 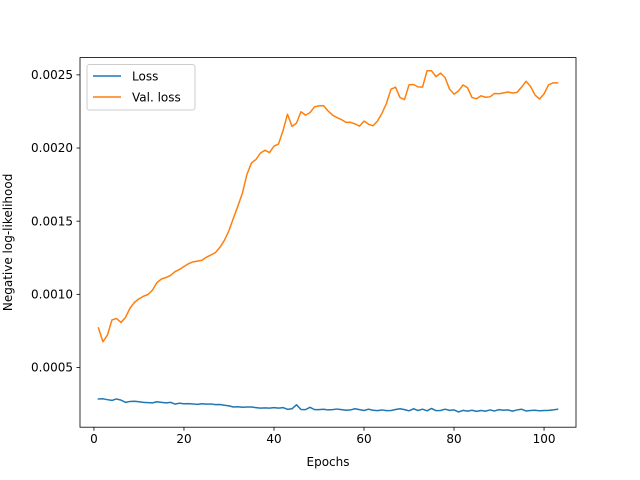 What do you see at coordinates (363, 439) in the screenshot?
I see `x-tick-label: 60` at bounding box center [363, 439].